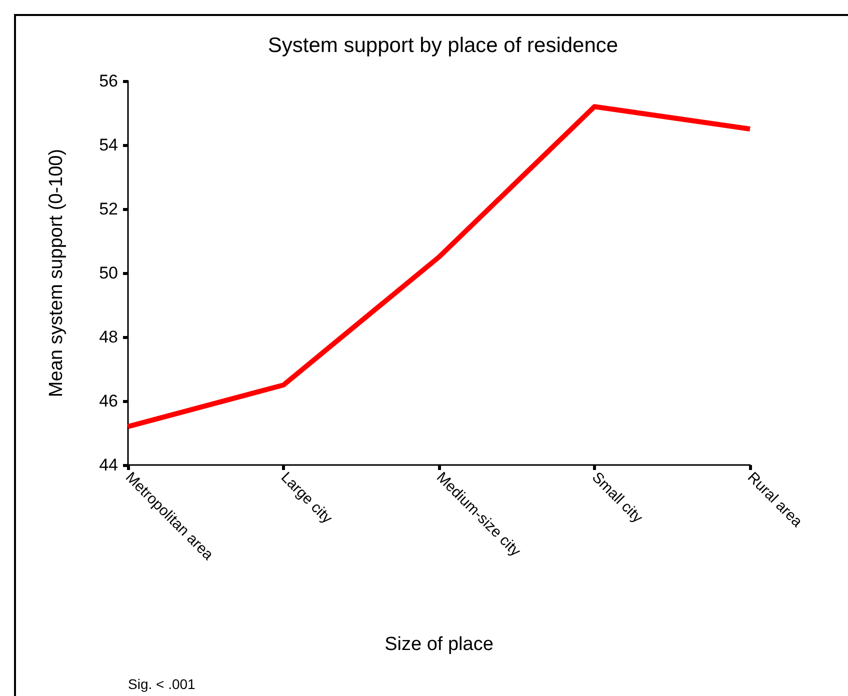 Image resolution: width=848 pixels, height=696 pixels. What do you see at coordinates (108, 209) in the screenshot?
I see `y-tick-label: 52` at bounding box center [108, 209].